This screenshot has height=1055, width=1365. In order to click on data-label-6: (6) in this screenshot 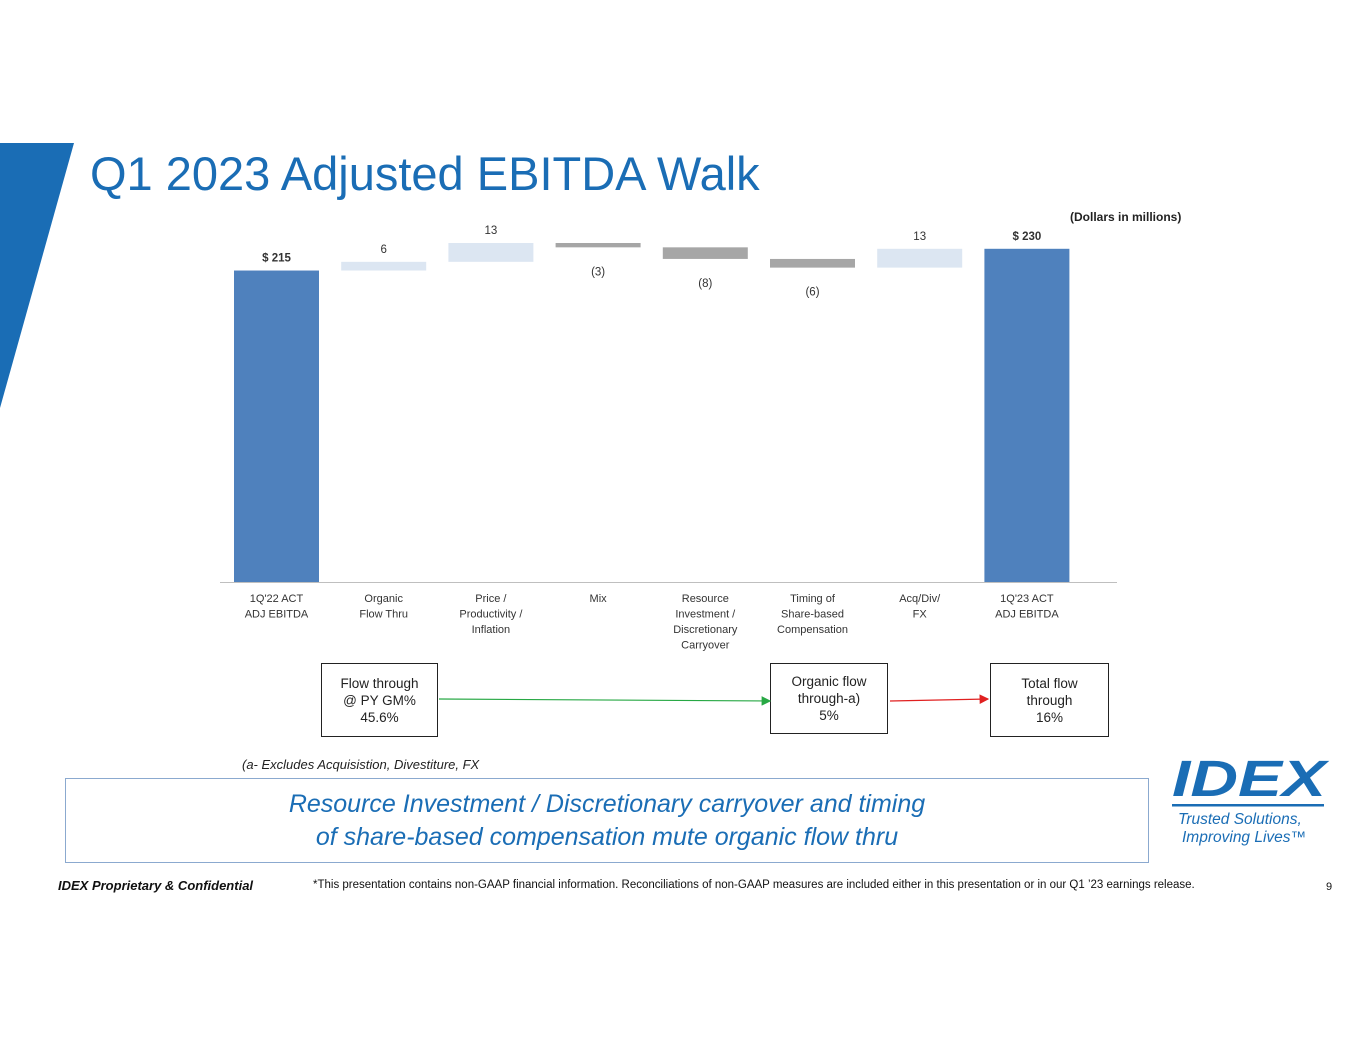, I will do `click(812, 293)`.